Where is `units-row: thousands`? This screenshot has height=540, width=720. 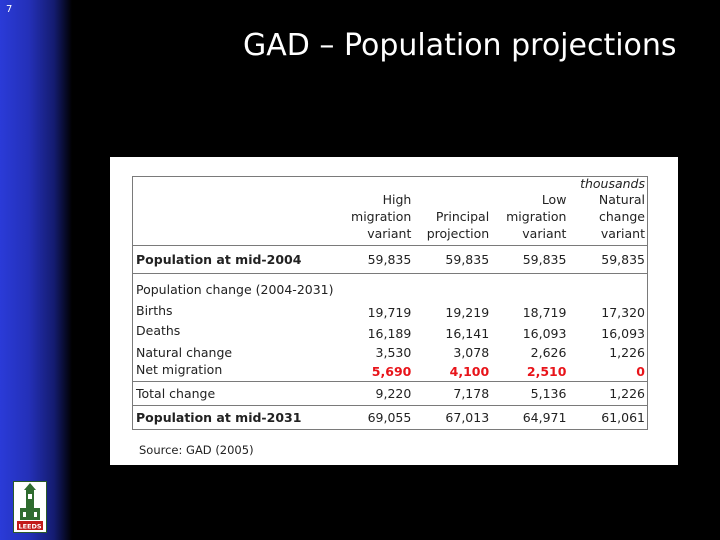 units-row: thousands is located at coordinates (390, 184).